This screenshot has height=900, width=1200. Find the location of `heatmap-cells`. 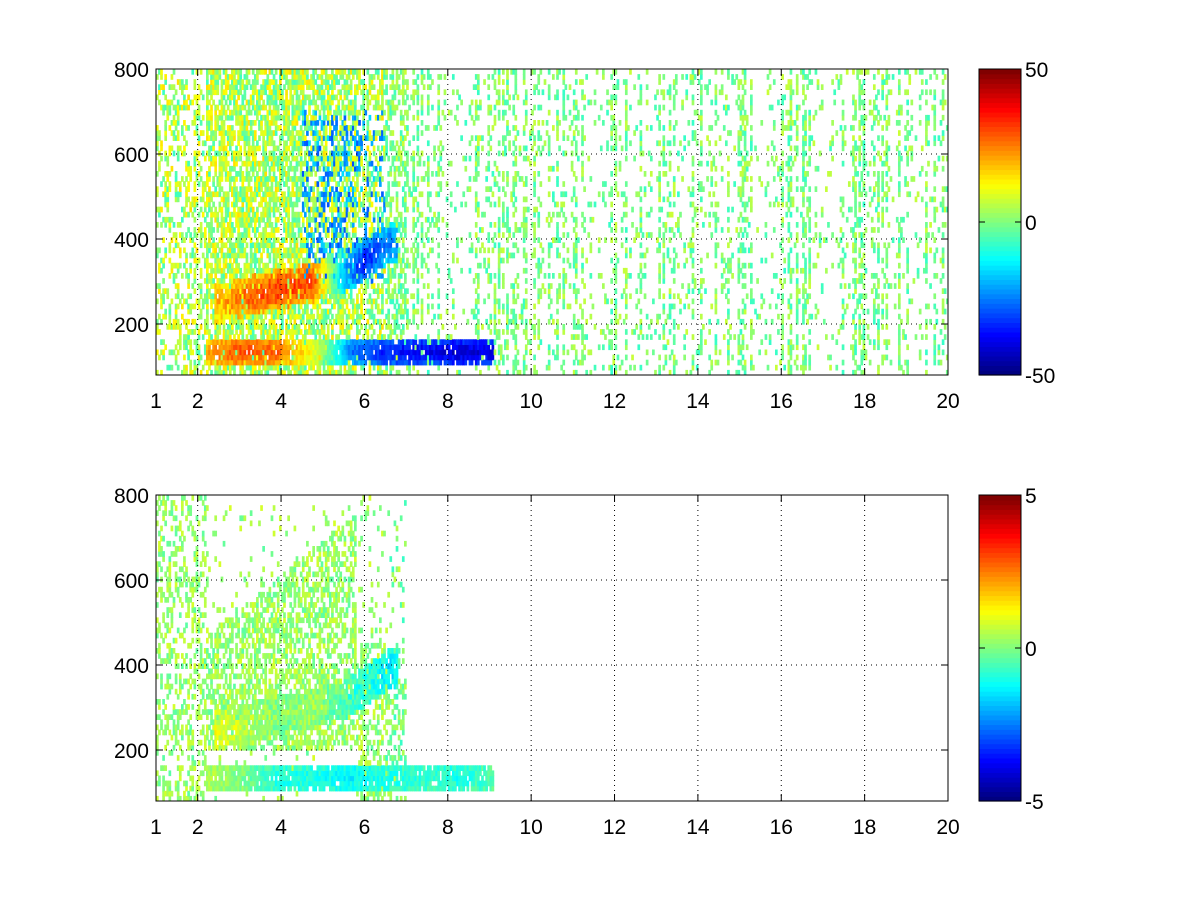

heatmap-cells is located at coordinates (325, 648).